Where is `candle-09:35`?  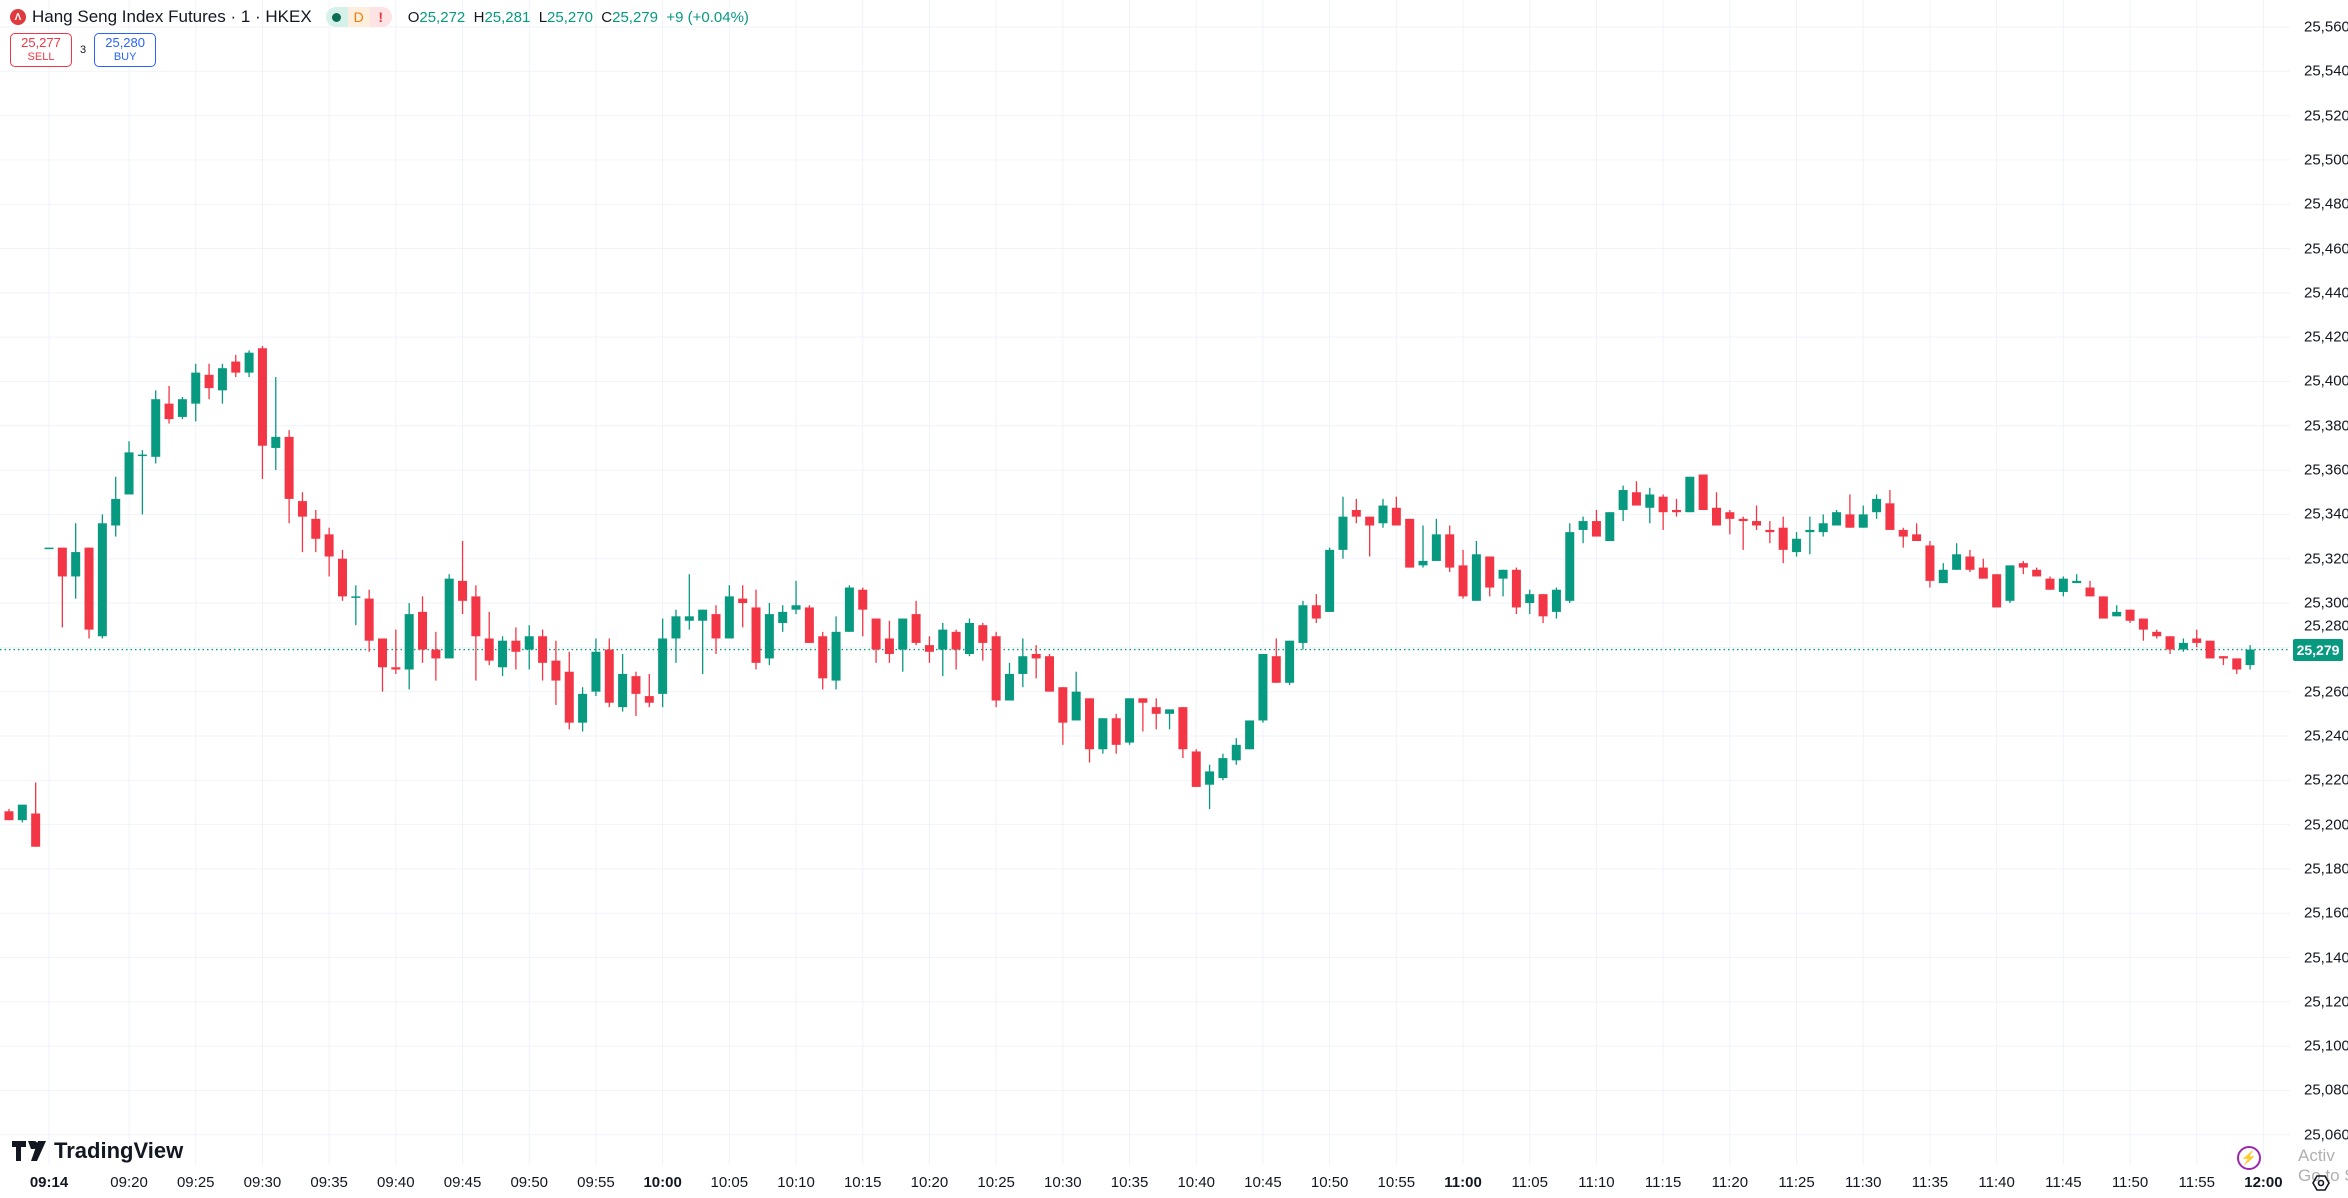 candle-09:35 is located at coordinates (329, 552).